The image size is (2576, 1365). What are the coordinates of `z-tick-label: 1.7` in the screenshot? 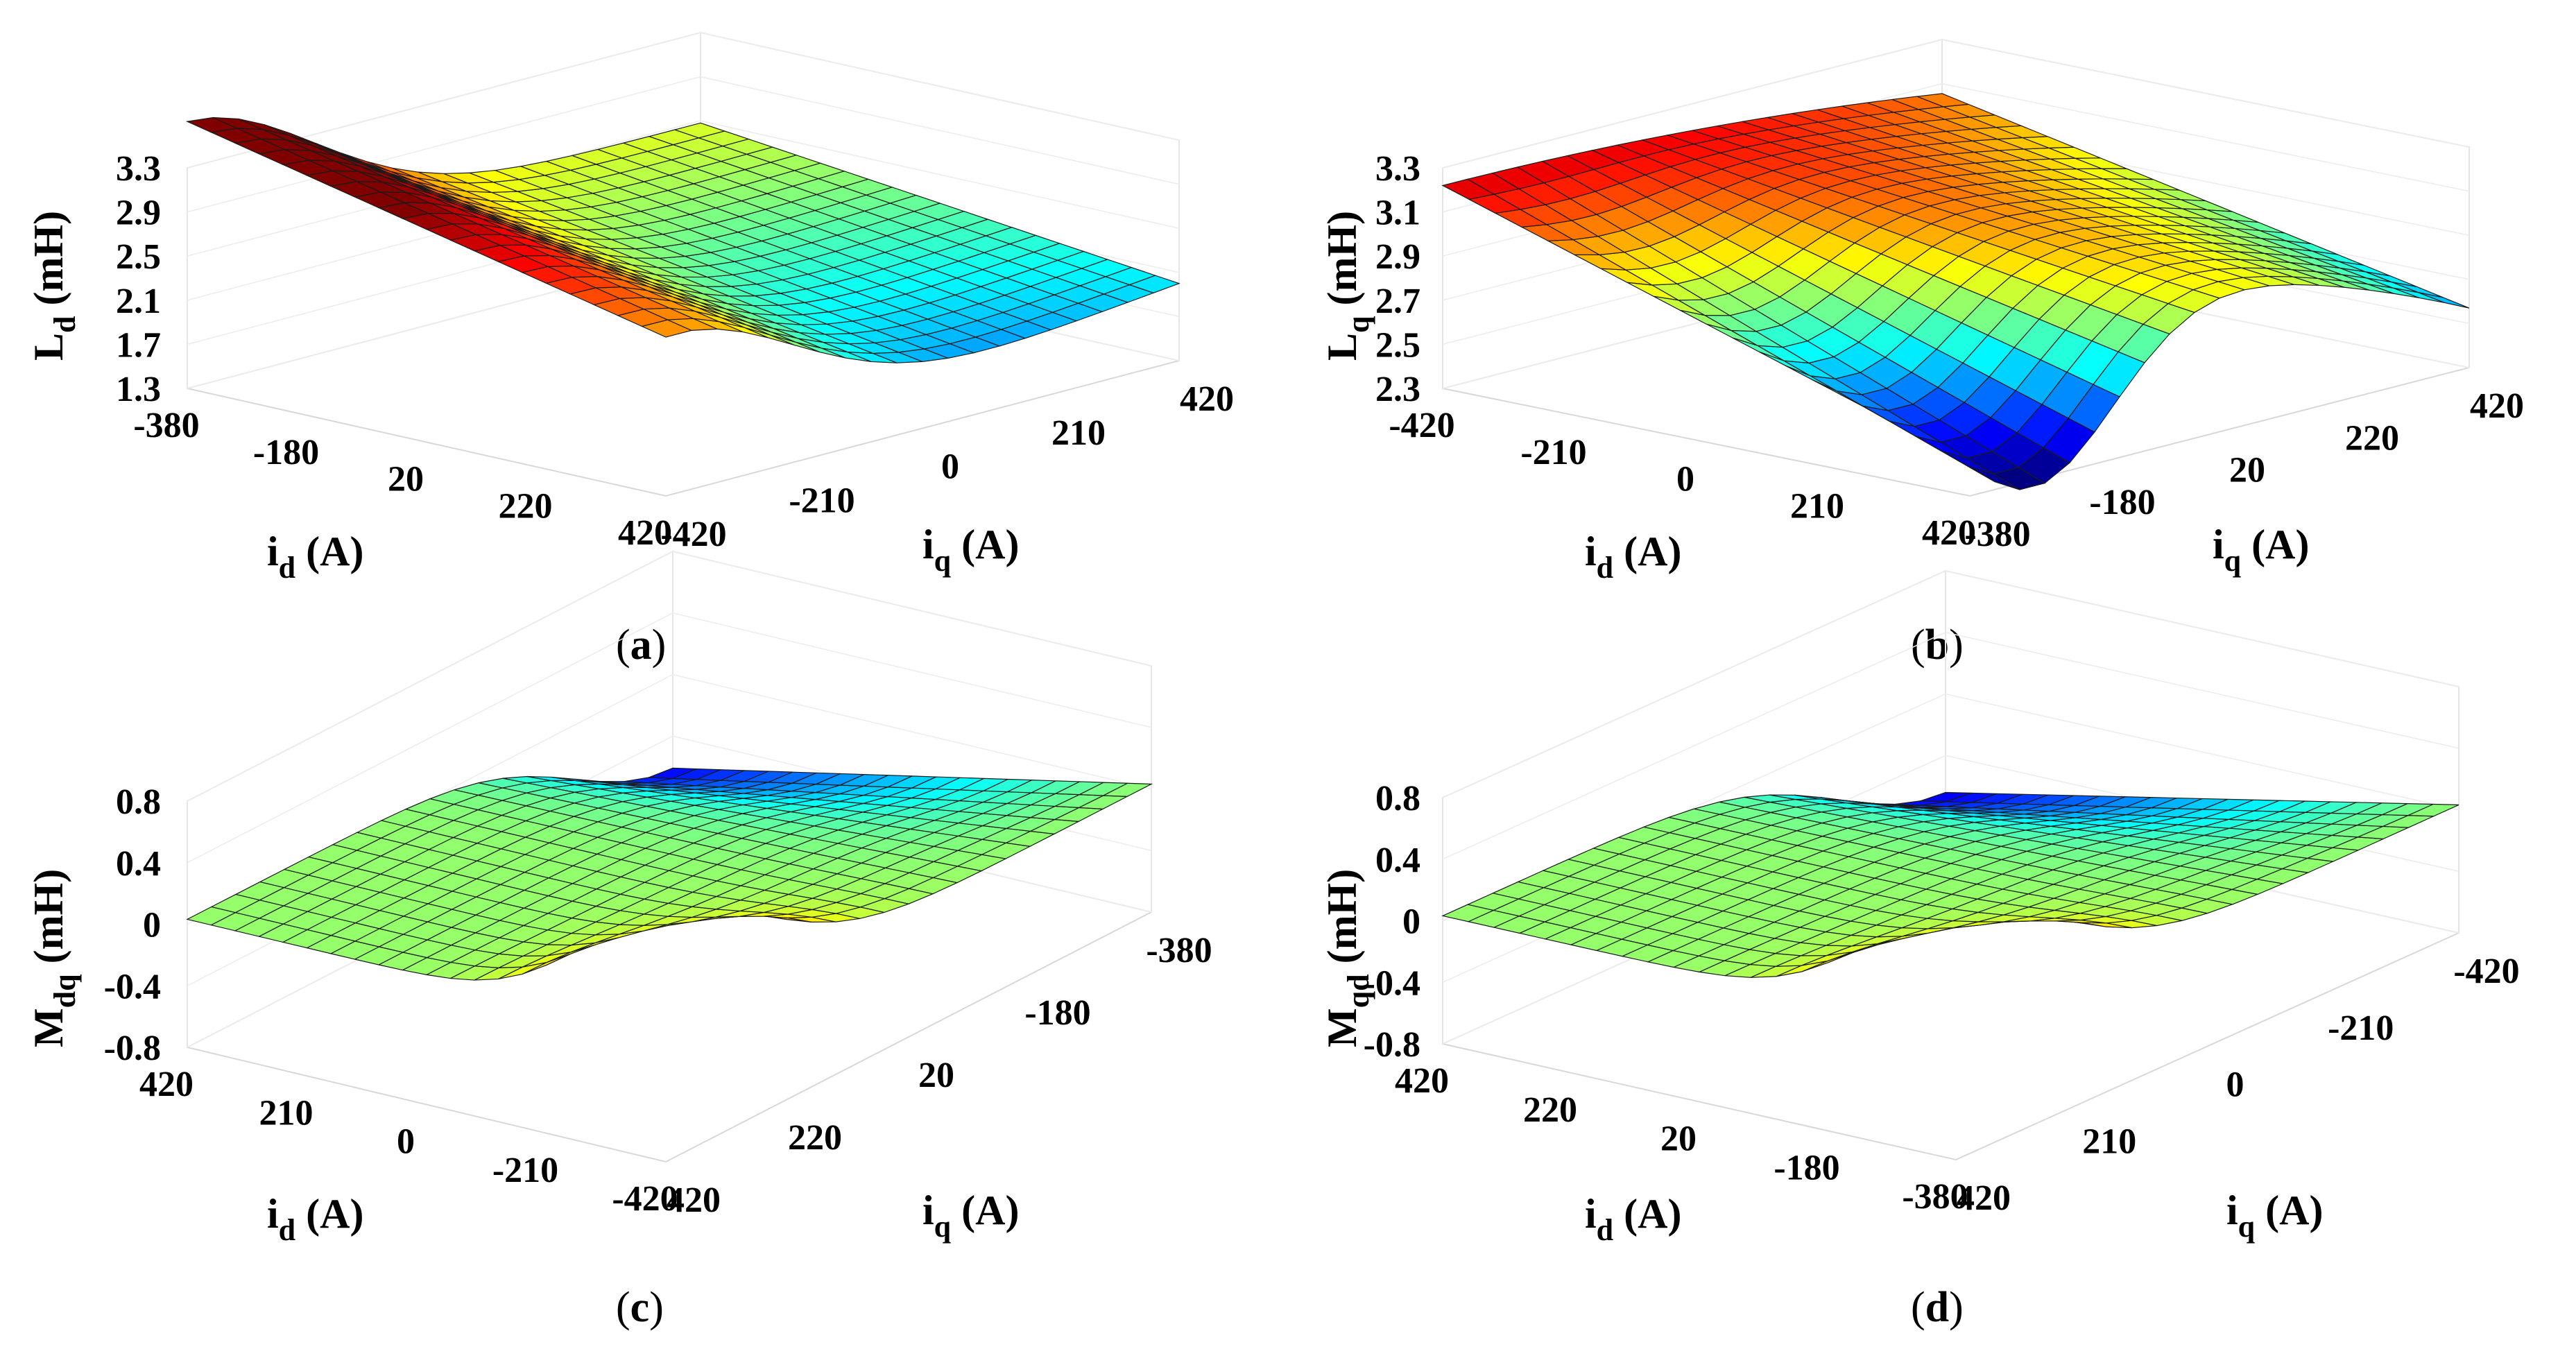 It's located at (138, 345).